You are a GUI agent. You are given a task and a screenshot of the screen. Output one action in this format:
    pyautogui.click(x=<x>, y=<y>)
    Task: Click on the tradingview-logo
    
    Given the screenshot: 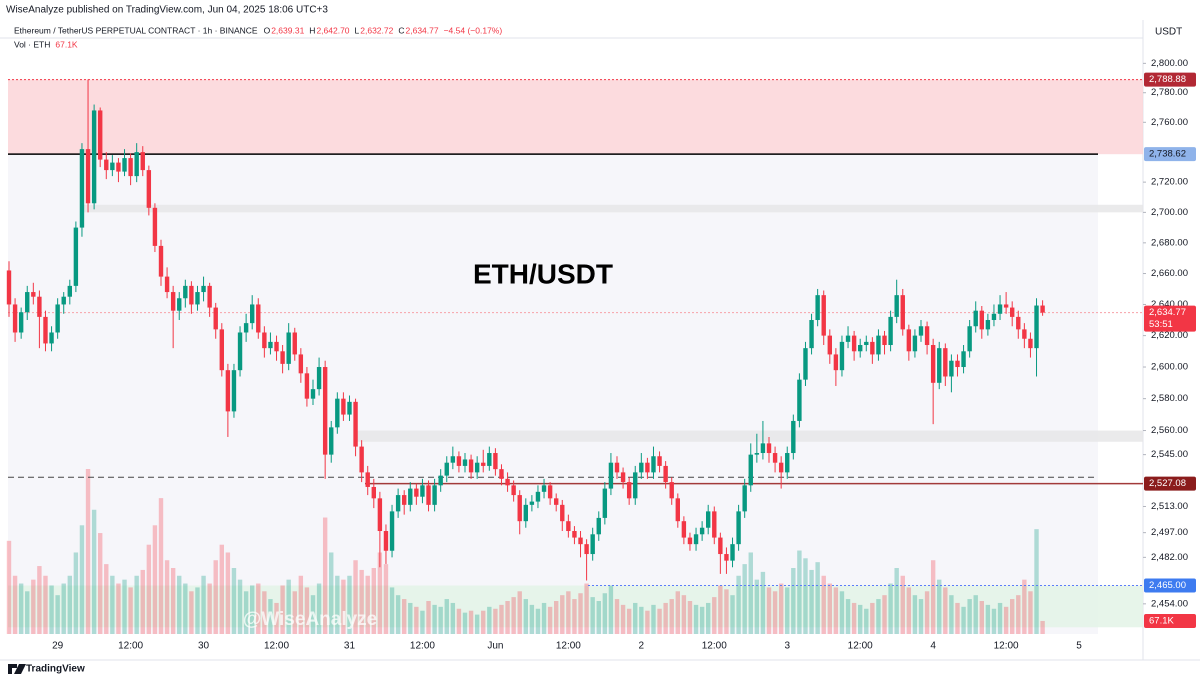 What is the action you would take?
    pyautogui.click(x=17, y=669)
    